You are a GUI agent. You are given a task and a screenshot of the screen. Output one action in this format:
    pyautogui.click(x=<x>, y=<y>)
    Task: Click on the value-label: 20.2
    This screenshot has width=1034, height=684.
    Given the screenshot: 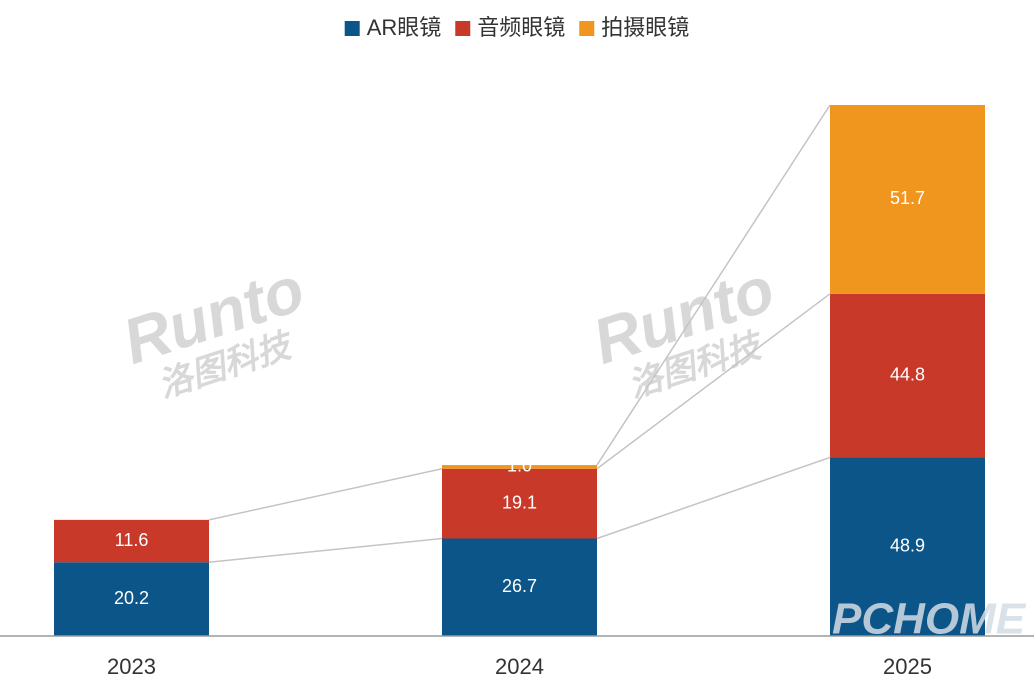 What is the action you would take?
    pyautogui.click(x=131, y=598)
    